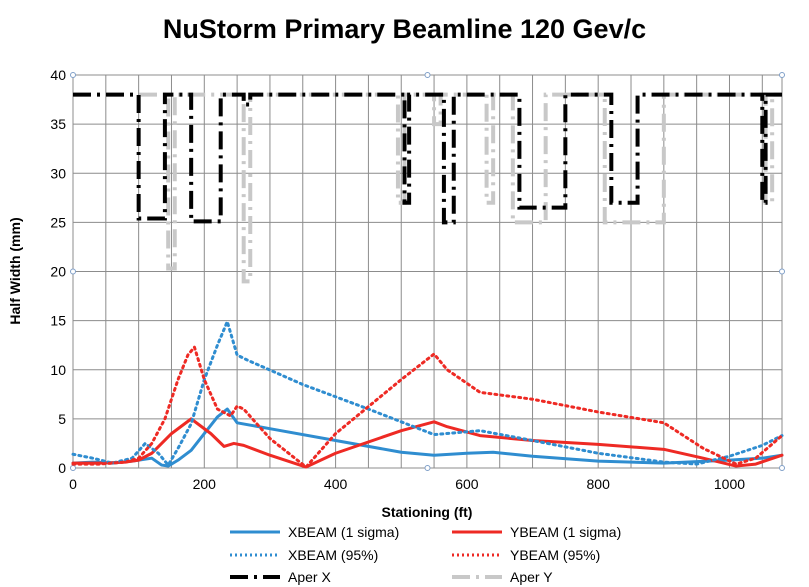 The image size is (809, 587). I want to click on y-tick-label: 0, so click(62, 468).